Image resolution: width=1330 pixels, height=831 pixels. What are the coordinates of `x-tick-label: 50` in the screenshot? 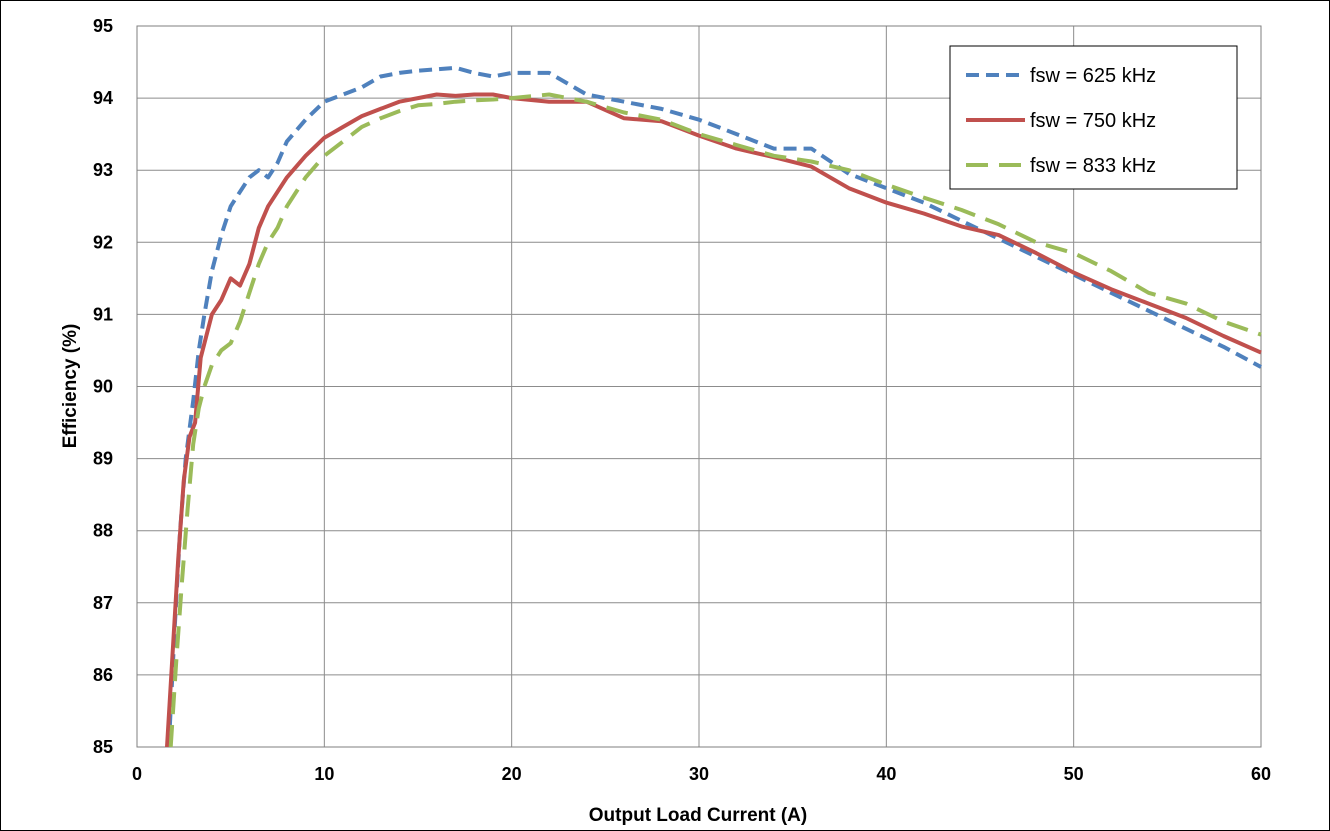 It's located at (1074, 774).